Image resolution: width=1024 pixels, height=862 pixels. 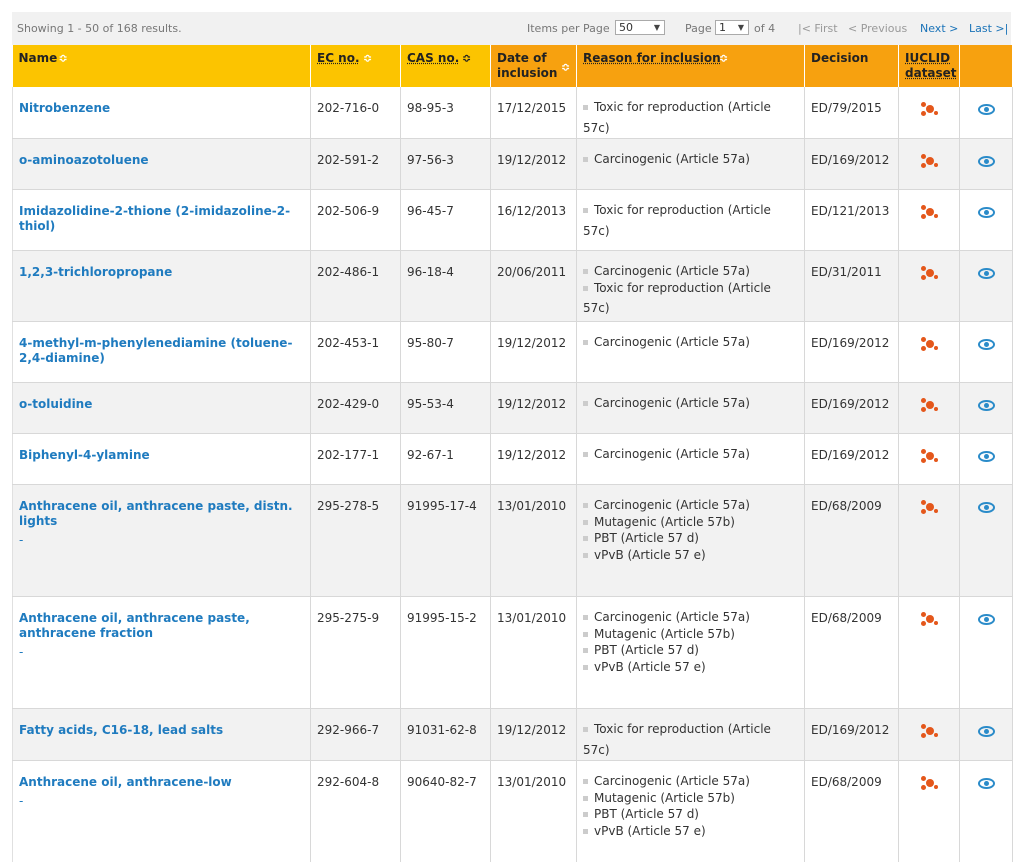 I want to click on cell-cas: 96-18-4, so click(x=445, y=286).